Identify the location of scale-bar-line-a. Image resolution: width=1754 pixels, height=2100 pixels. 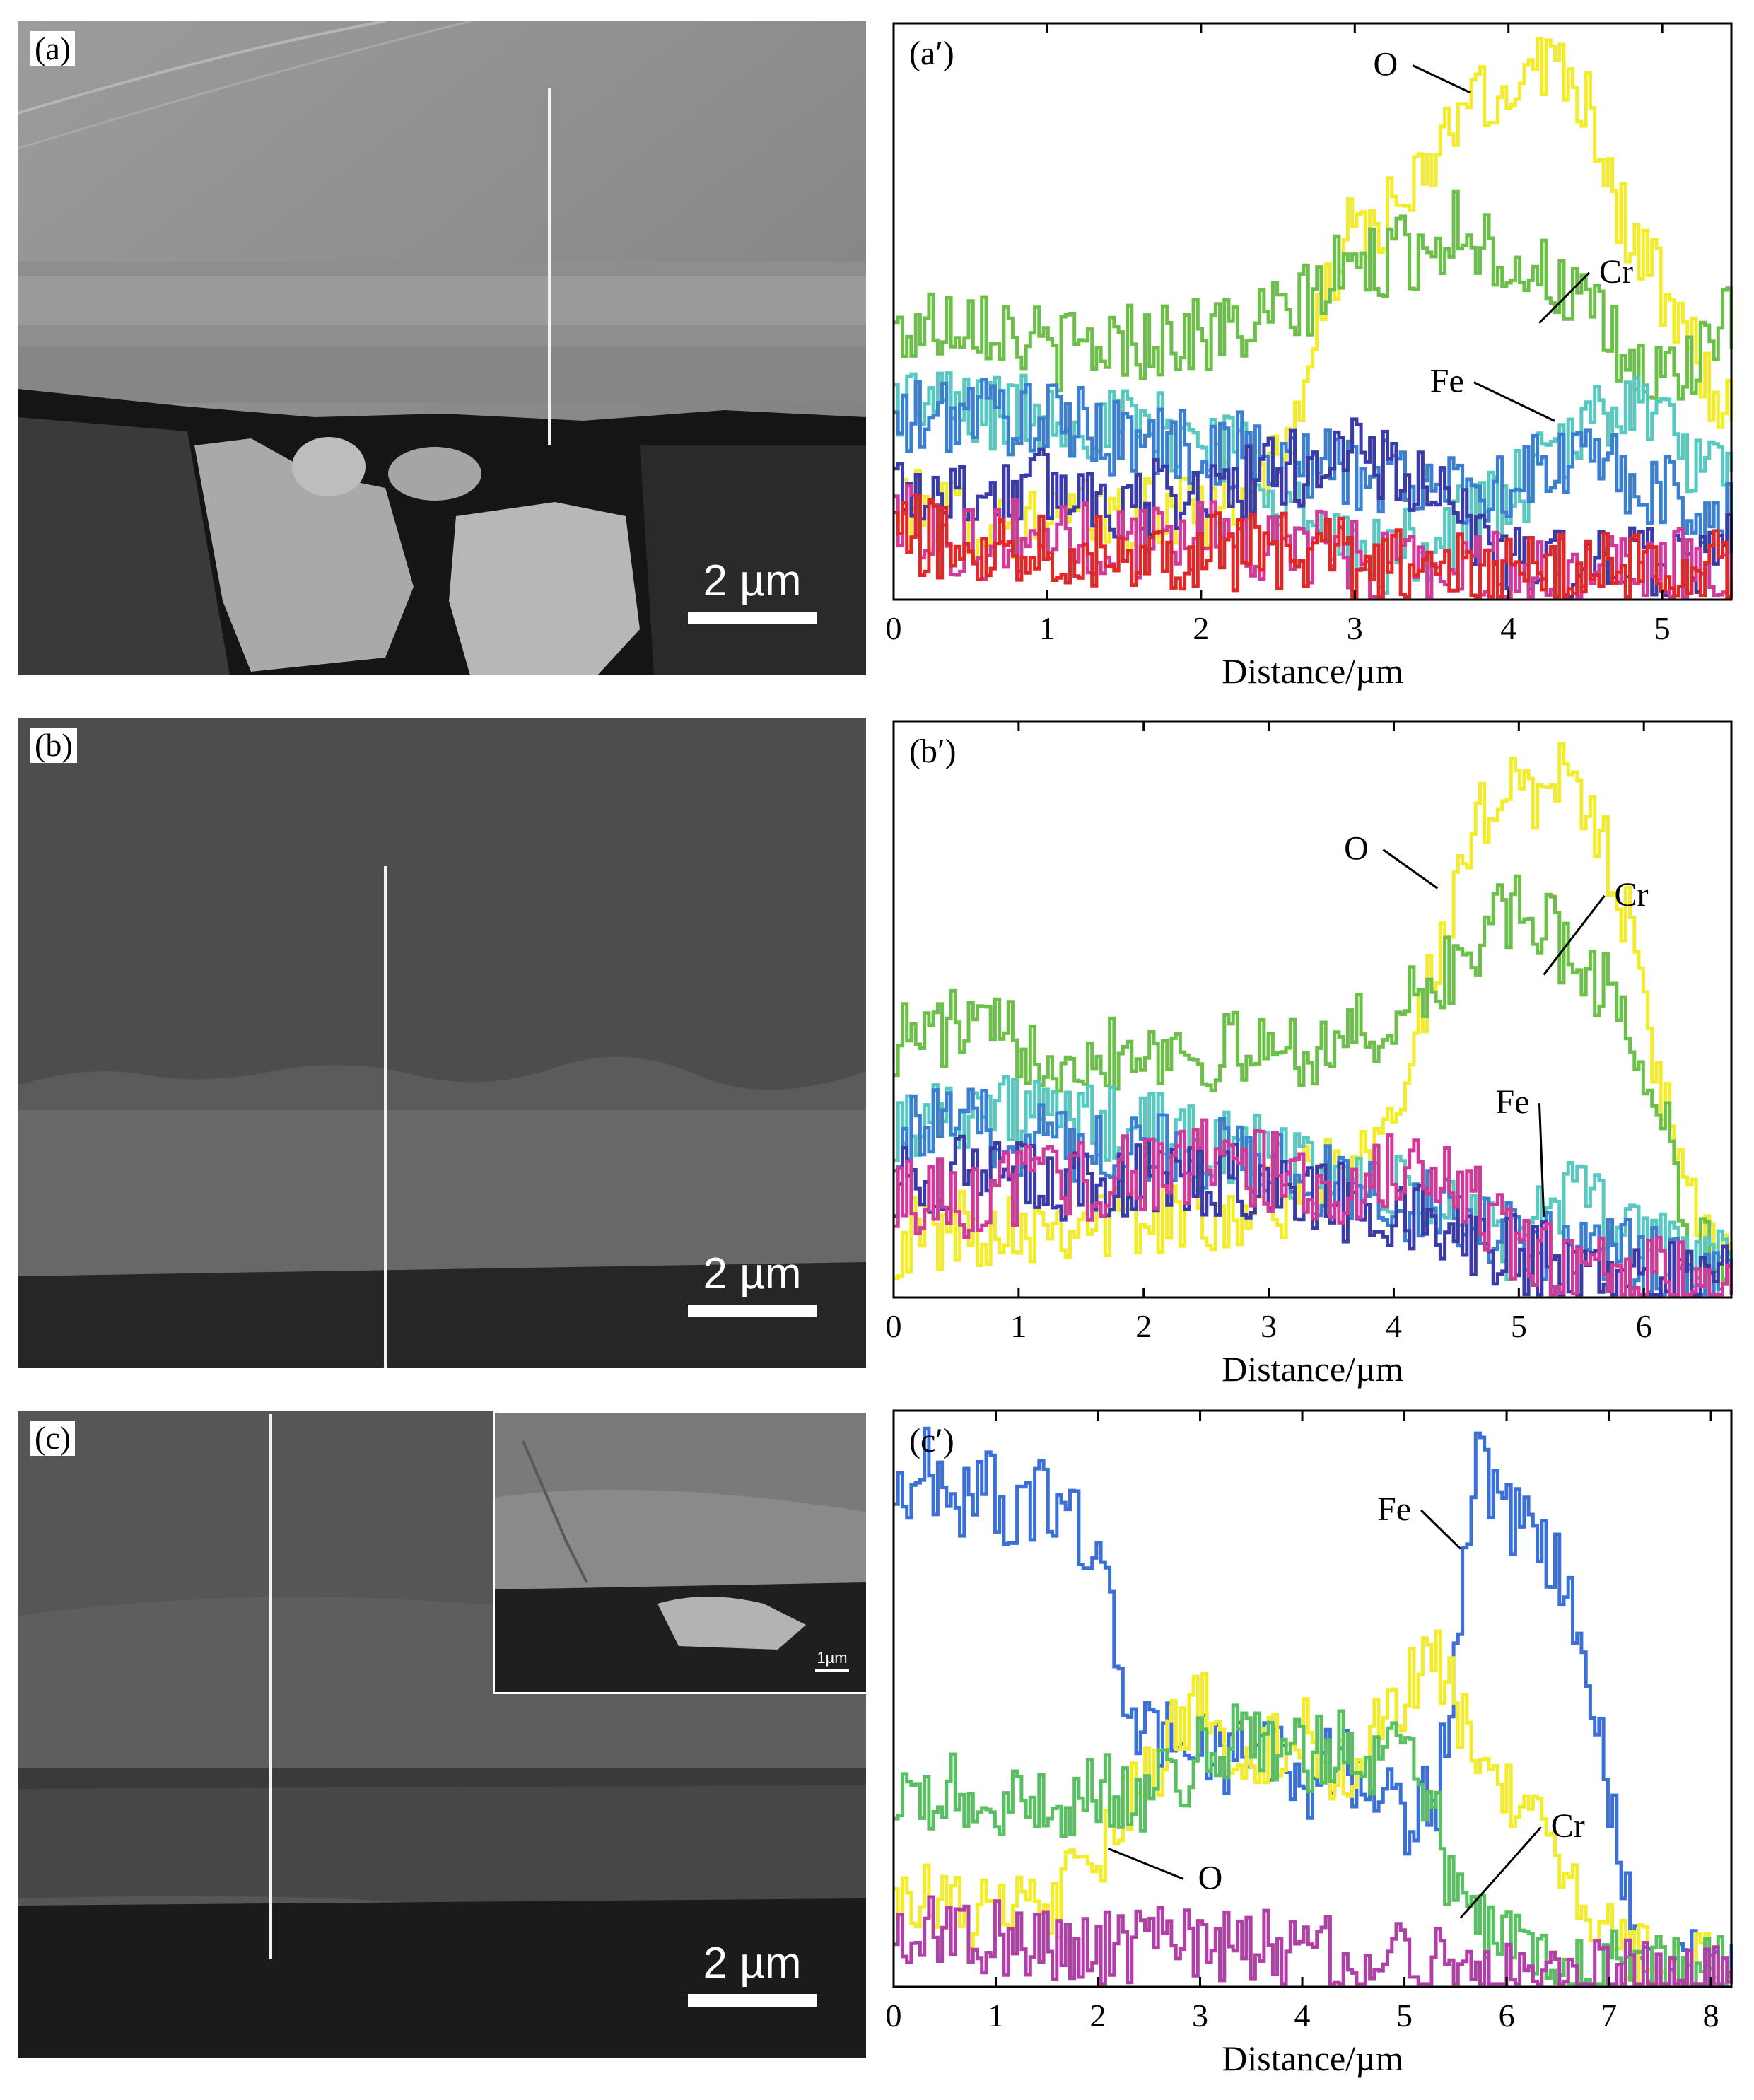
(752, 618).